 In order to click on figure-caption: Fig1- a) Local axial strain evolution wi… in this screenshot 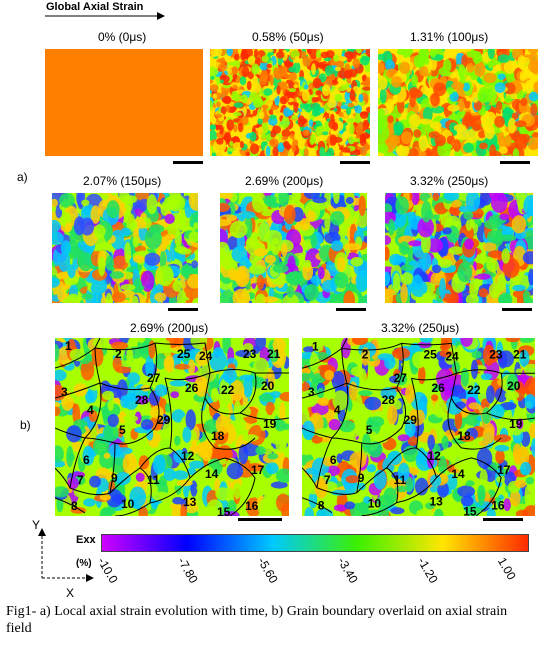, I will do `click(257, 620)`.